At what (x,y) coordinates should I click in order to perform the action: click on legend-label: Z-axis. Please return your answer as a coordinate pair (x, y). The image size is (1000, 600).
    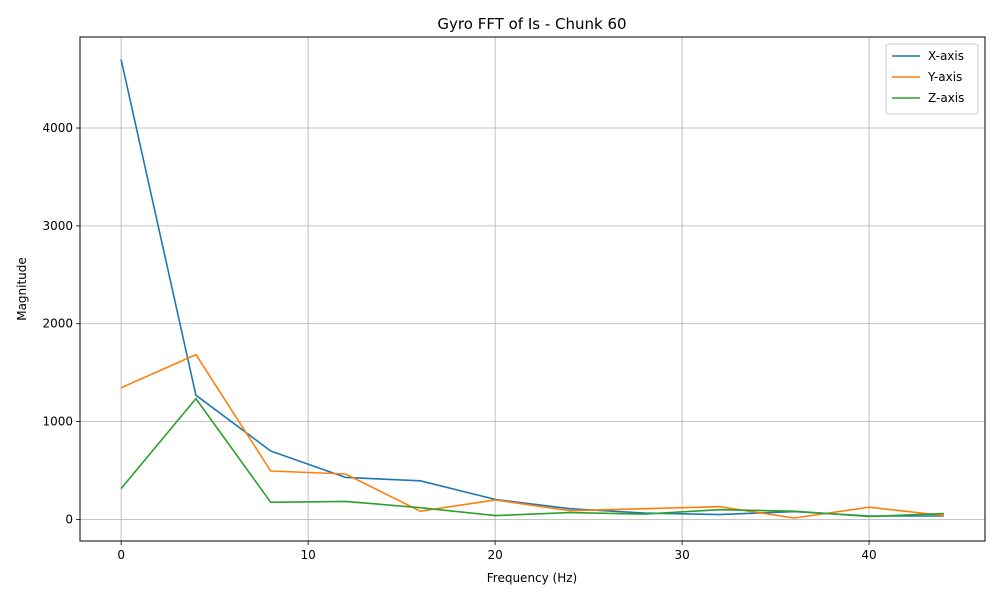
    Looking at the image, I should click on (946, 98).